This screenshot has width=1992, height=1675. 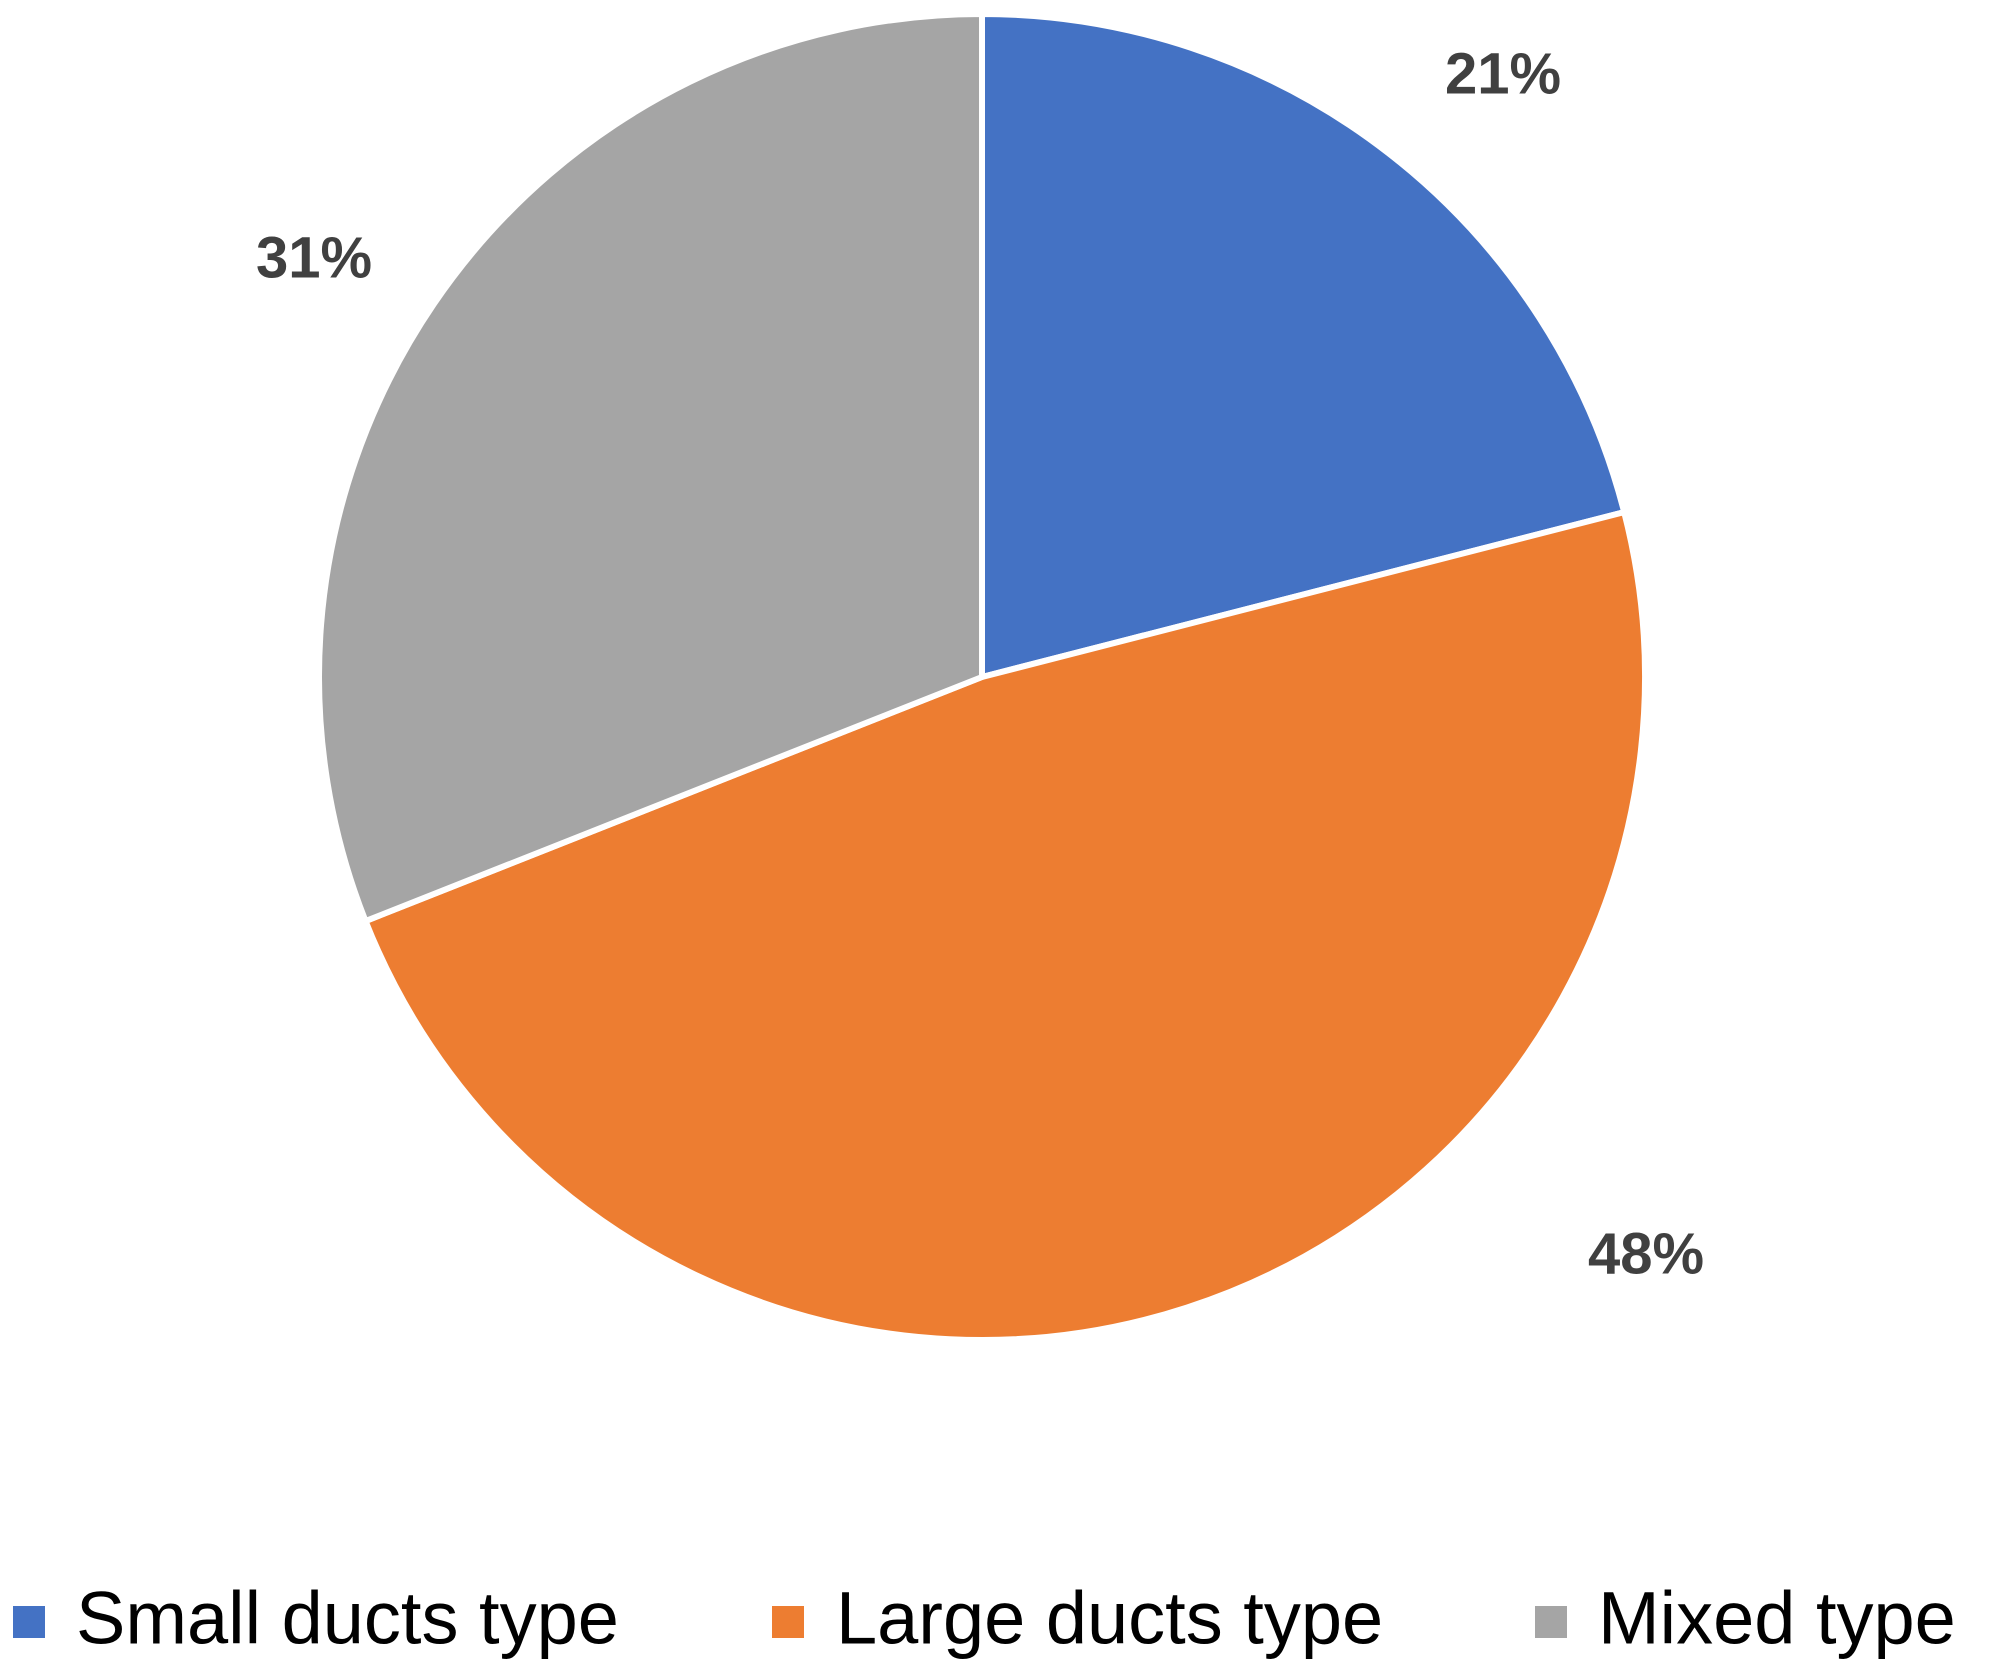 I want to click on legend-label: Mixed type, so click(x=1777, y=1618).